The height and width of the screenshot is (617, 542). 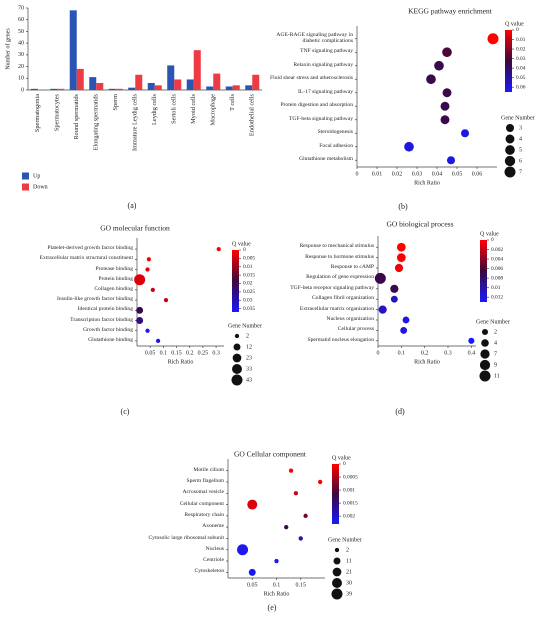 What do you see at coordinates (337, 309) in the screenshot?
I see `category-label-box: Extracellular matrix organization` at bounding box center [337, 309].